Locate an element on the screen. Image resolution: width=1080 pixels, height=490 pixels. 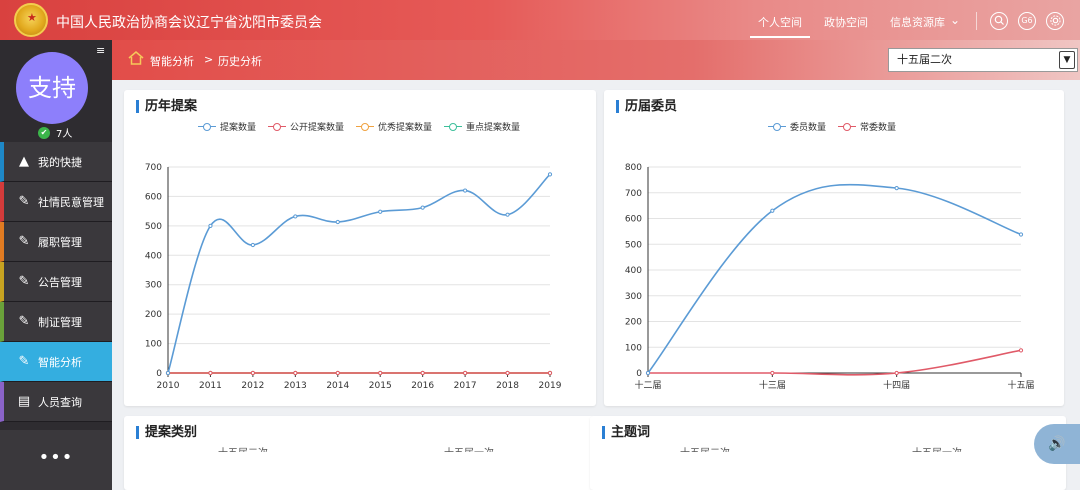
sidebar-item-label: 智能分析 is located at coordinates (60, 362).